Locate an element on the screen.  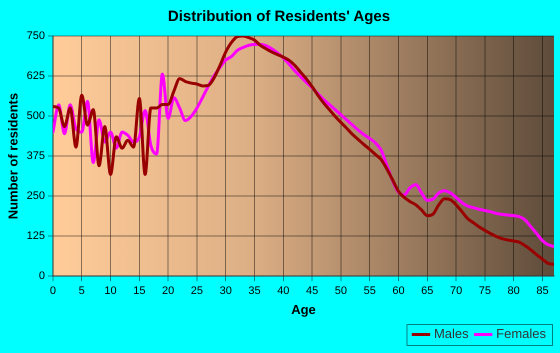
x-tick-label: 35 is located at coordinates (254, 290).